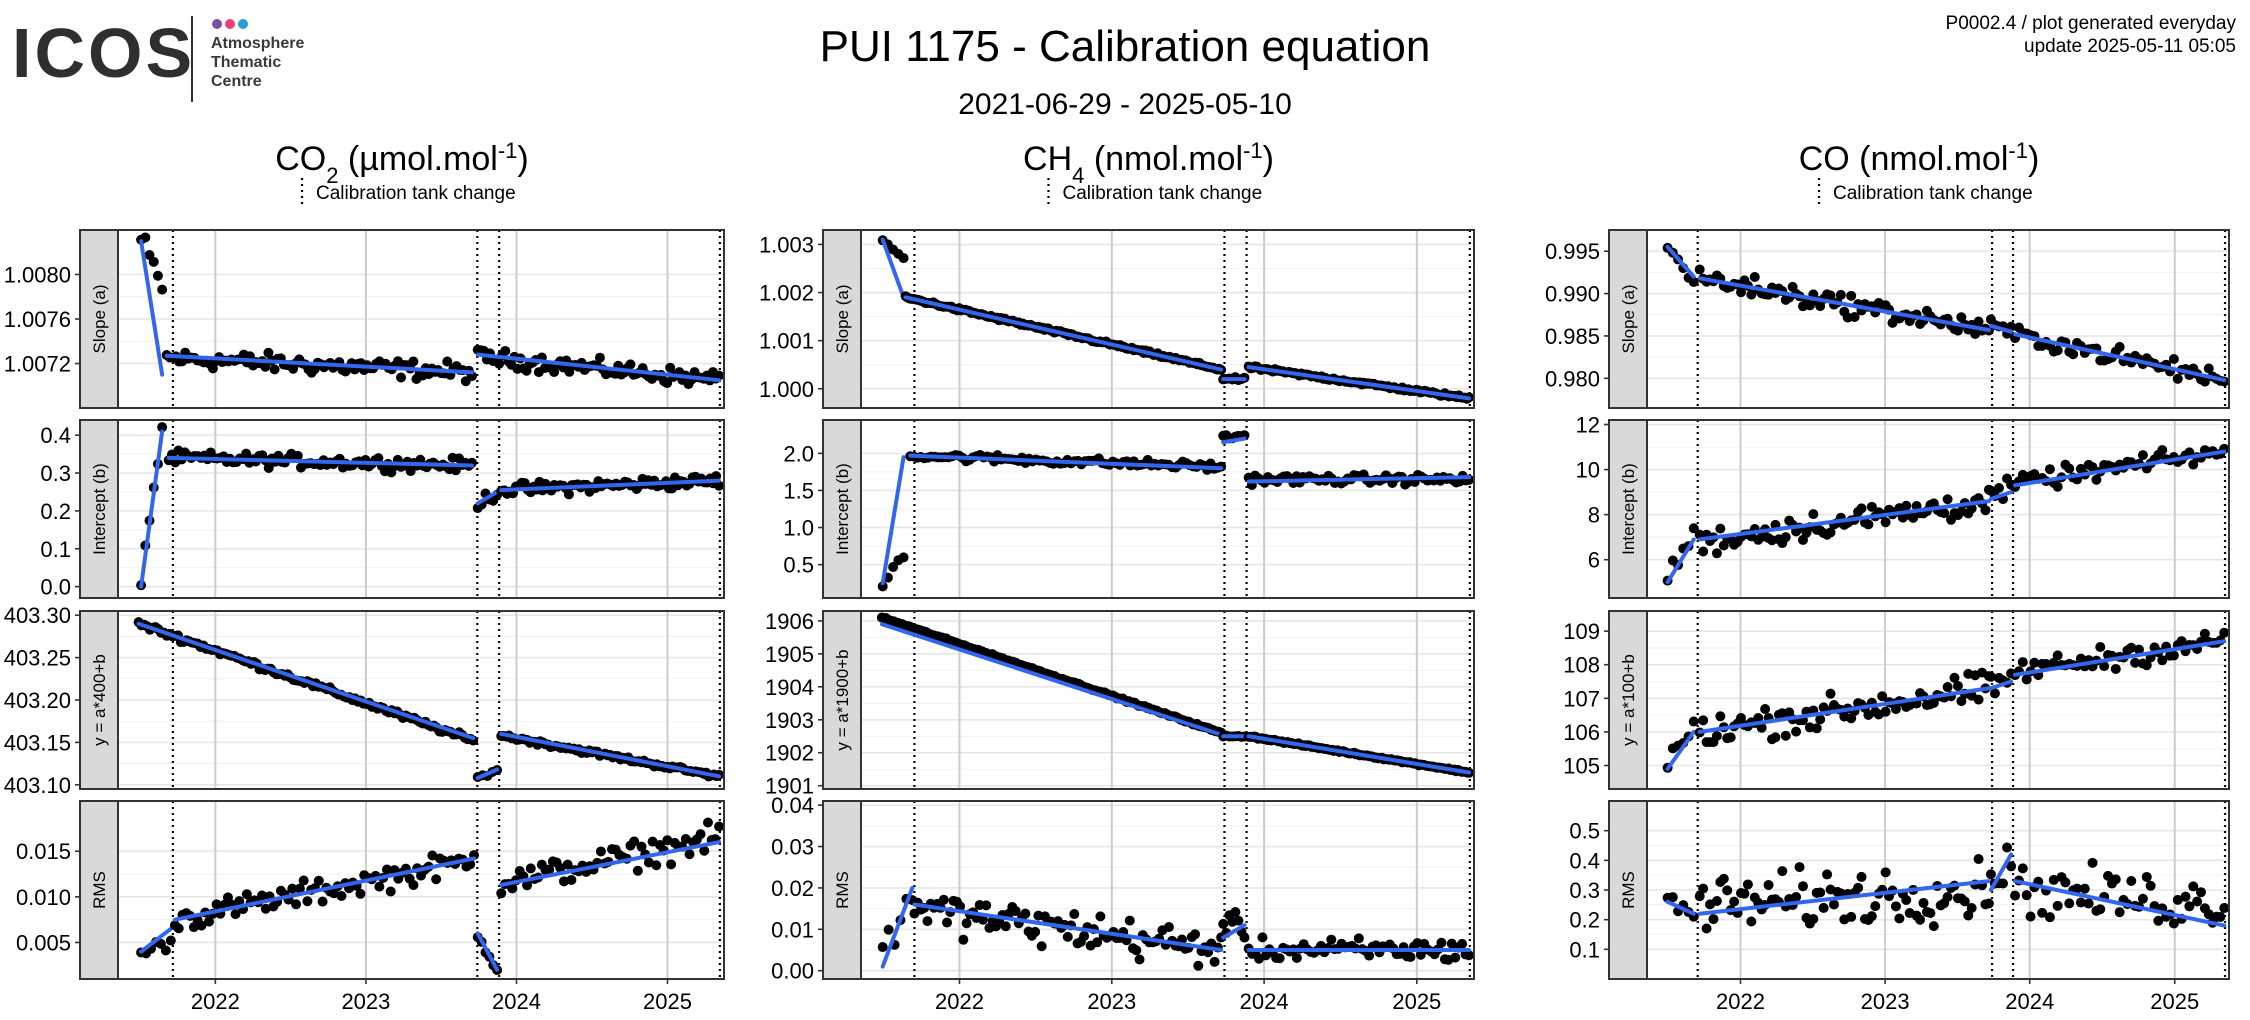 This screenshot has height=1020, width=2250. What do you see at coordinates (1129, 509) in the screenshot?
I see `panel-1-1: Intercept (b) 0.5 1.0 1.5 2.0` at bounding box center [1129, 509].